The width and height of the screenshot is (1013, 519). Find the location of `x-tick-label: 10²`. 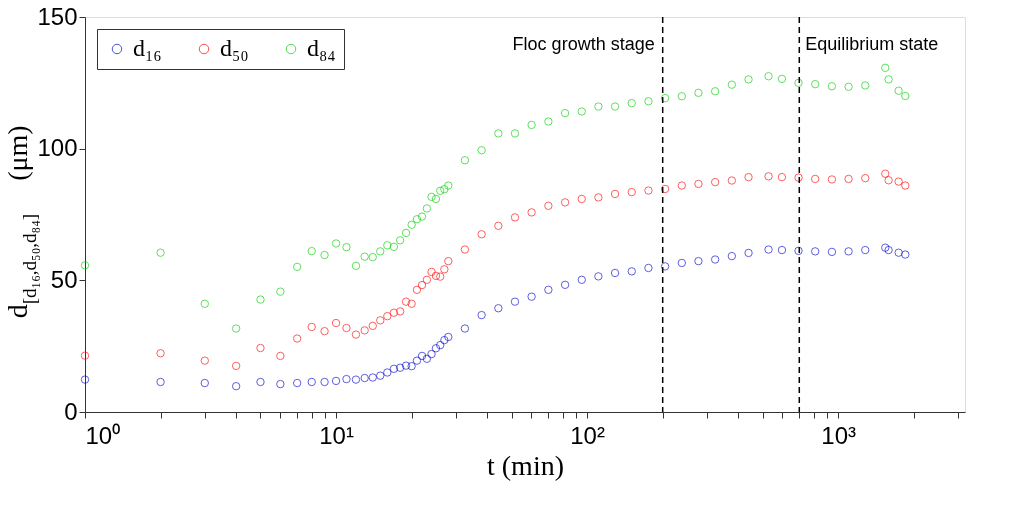

x-tick-label: 10² is located at coordinates (587, 435).